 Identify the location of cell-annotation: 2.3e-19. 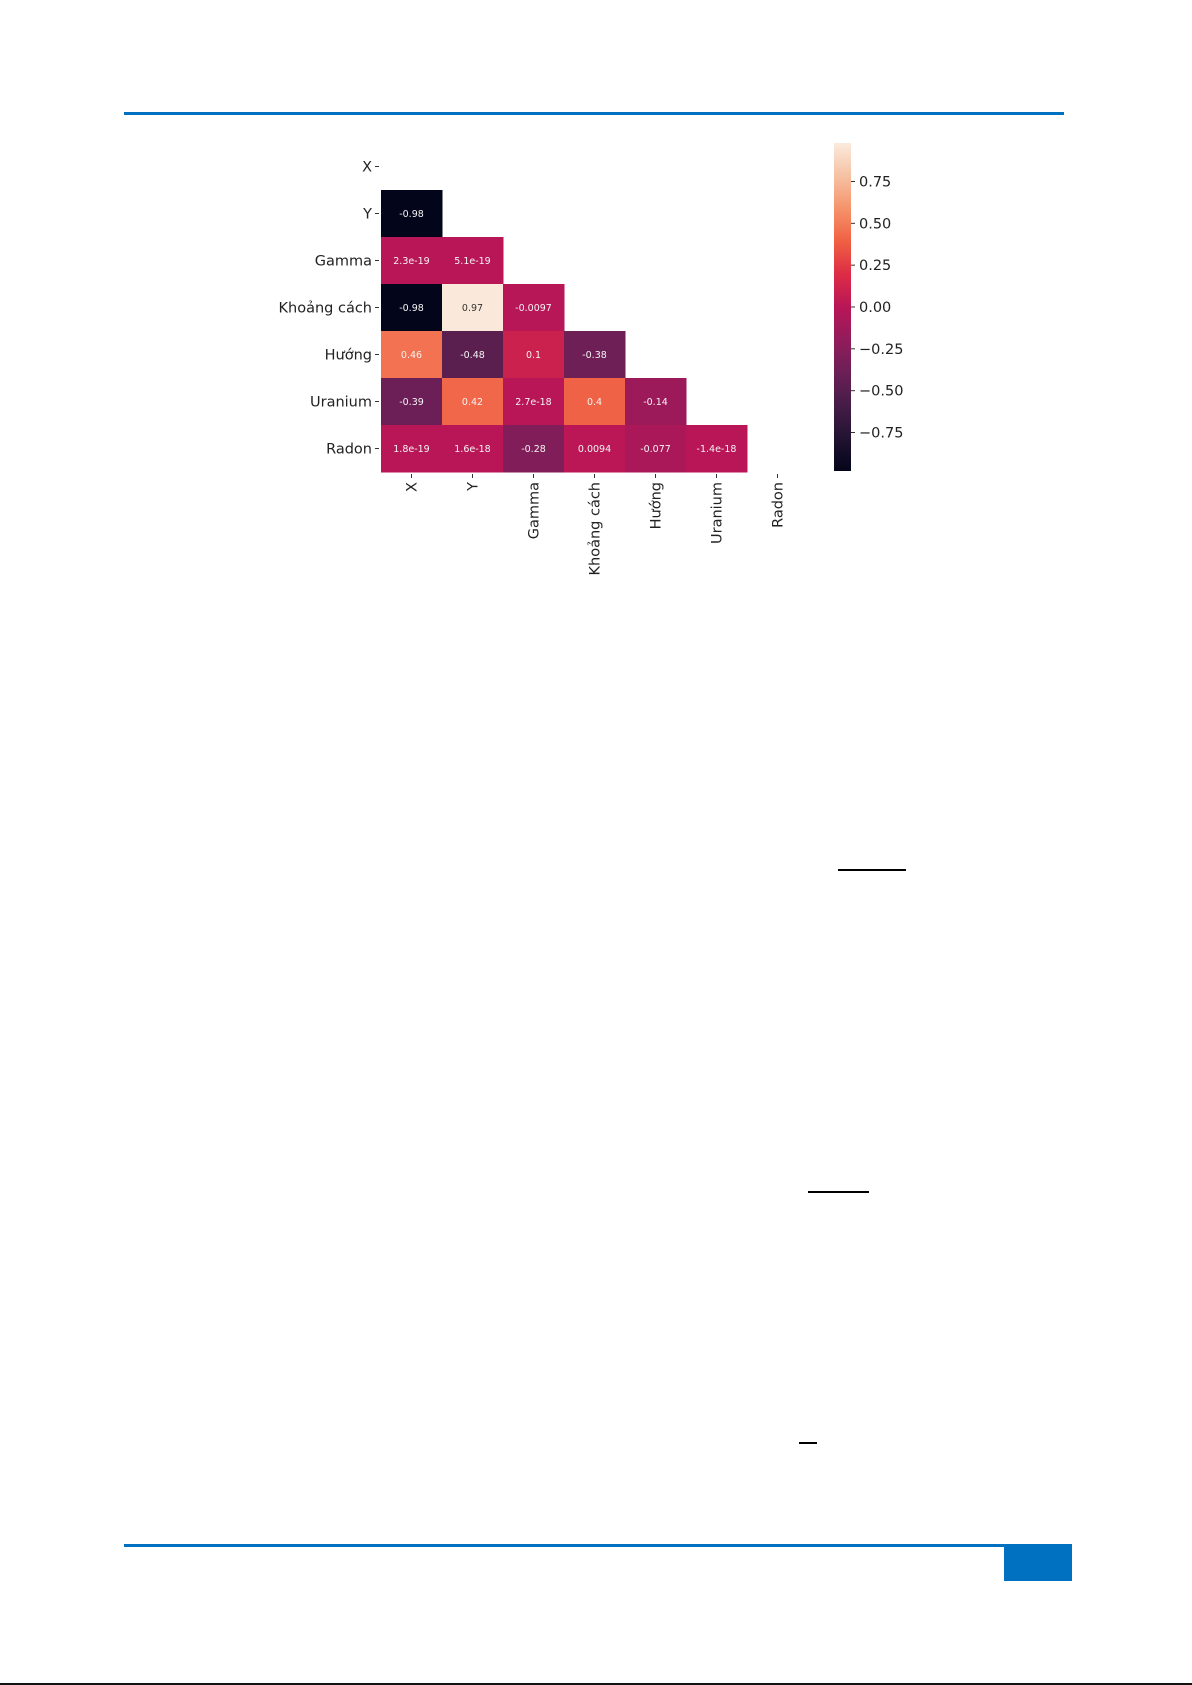
(411, 261).